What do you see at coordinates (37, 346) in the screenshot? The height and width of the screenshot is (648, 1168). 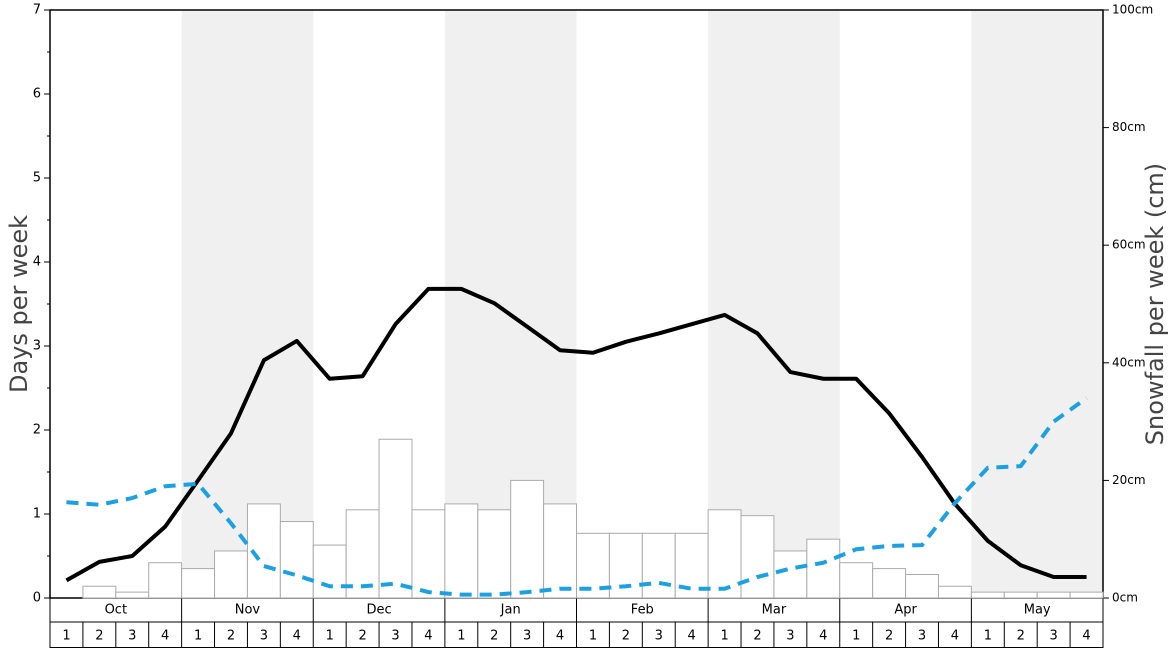 I see `y-tick-label: 3` at bounding box center [37, 346].